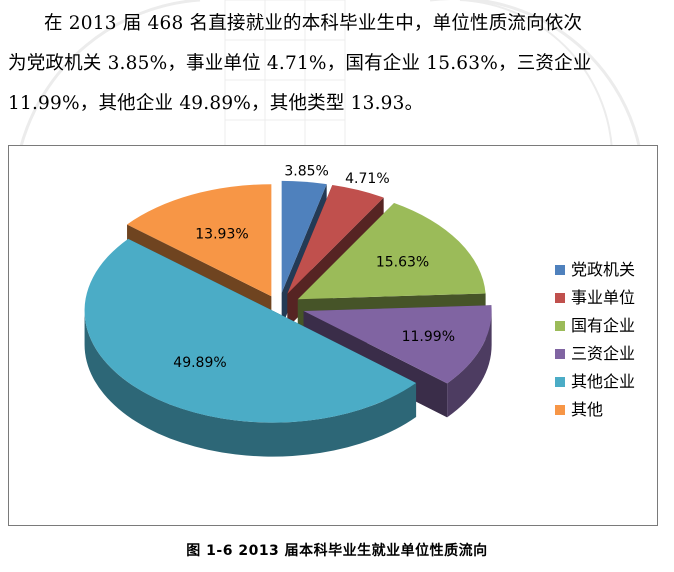 The height and width of the screenshot is (572, 674). What do you see at coordinates (391, 251) in the screenshot?
I see `pie-slice-state-owned` at bounding box center [391, 251].